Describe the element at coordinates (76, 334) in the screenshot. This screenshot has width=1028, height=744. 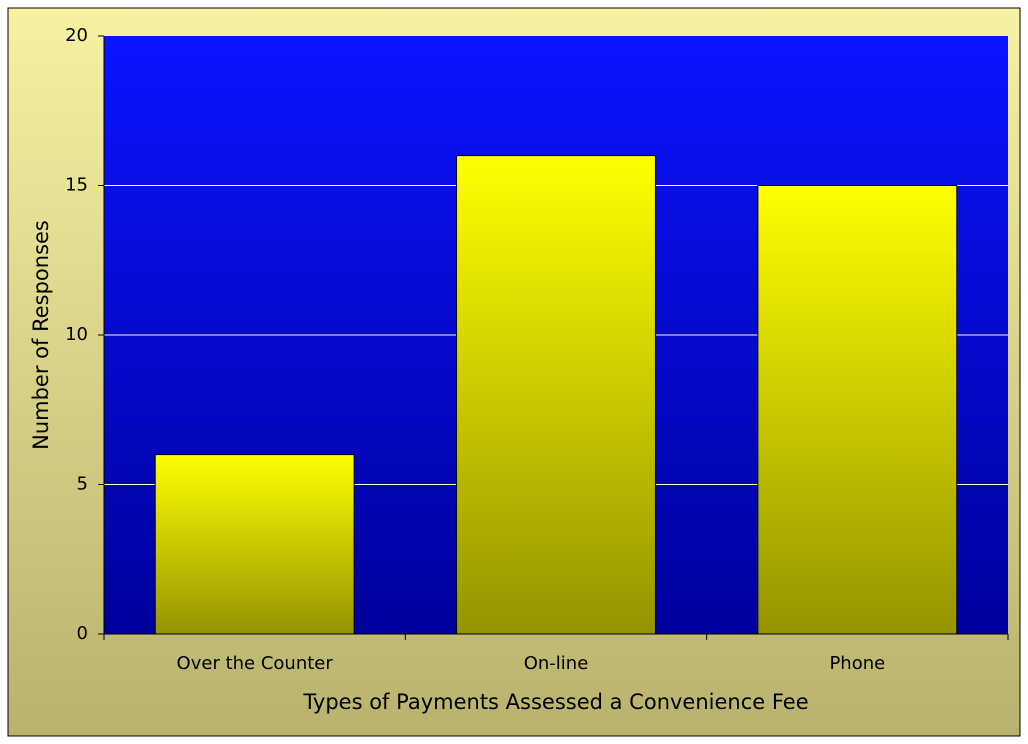
I see `y-tick-label: 10` at that location.